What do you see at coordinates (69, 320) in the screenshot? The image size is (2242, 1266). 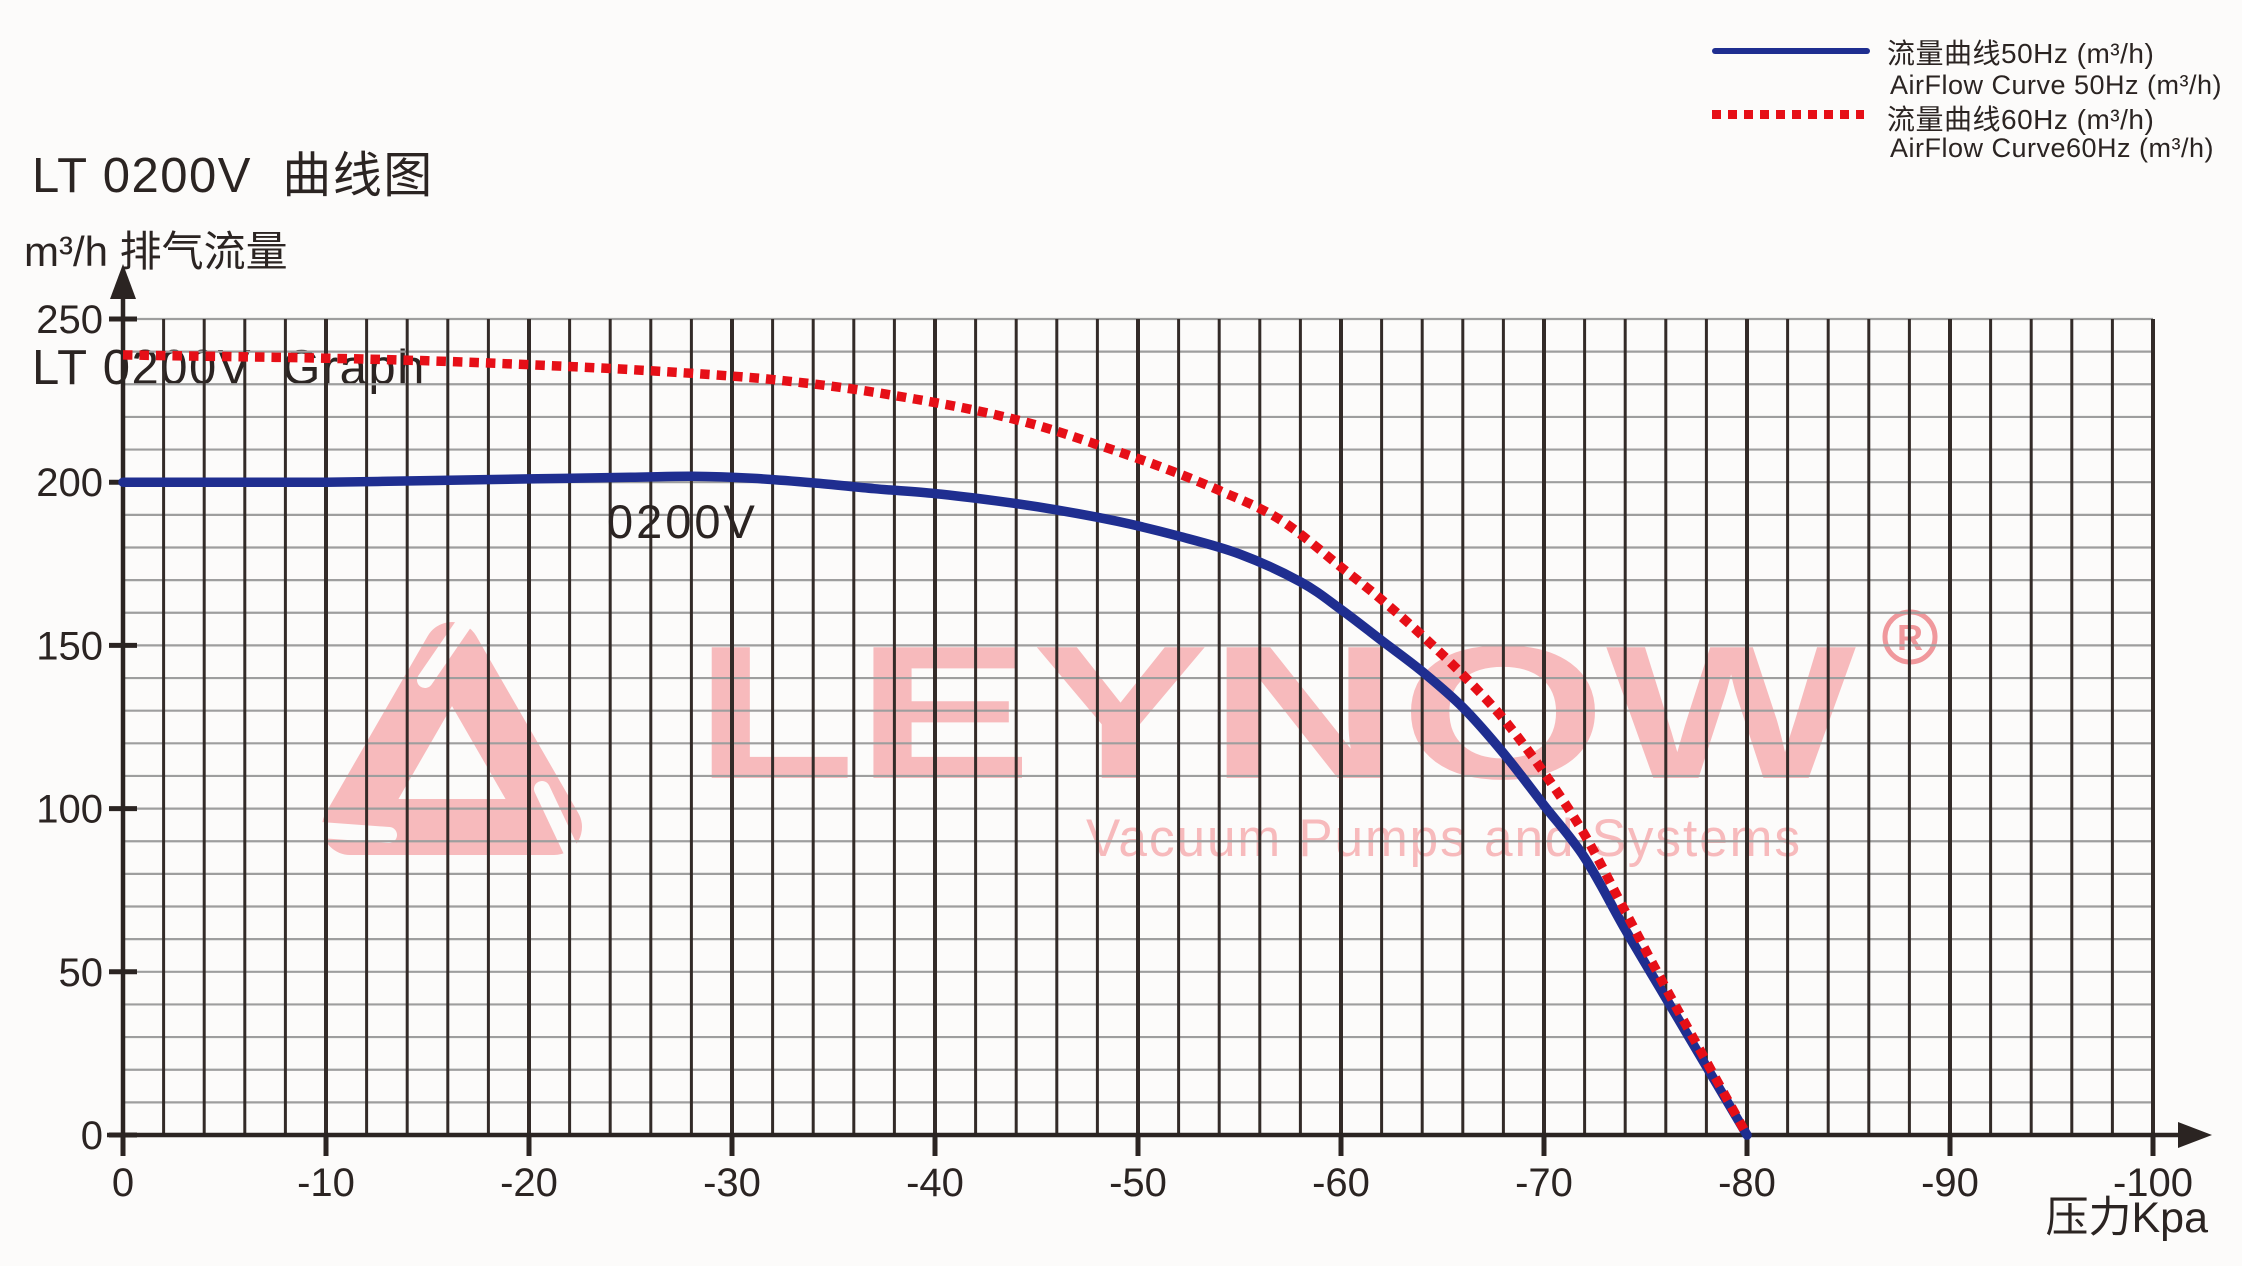 I see `svg-text: 250` at bounding box center [69, 320].